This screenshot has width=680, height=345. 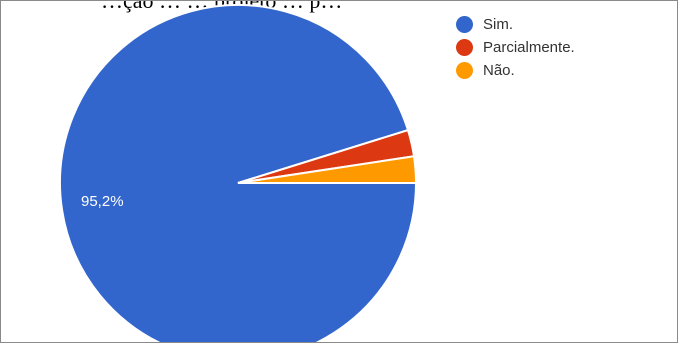 I want to click on legend-item: Sim., so click(x=515, y=24).